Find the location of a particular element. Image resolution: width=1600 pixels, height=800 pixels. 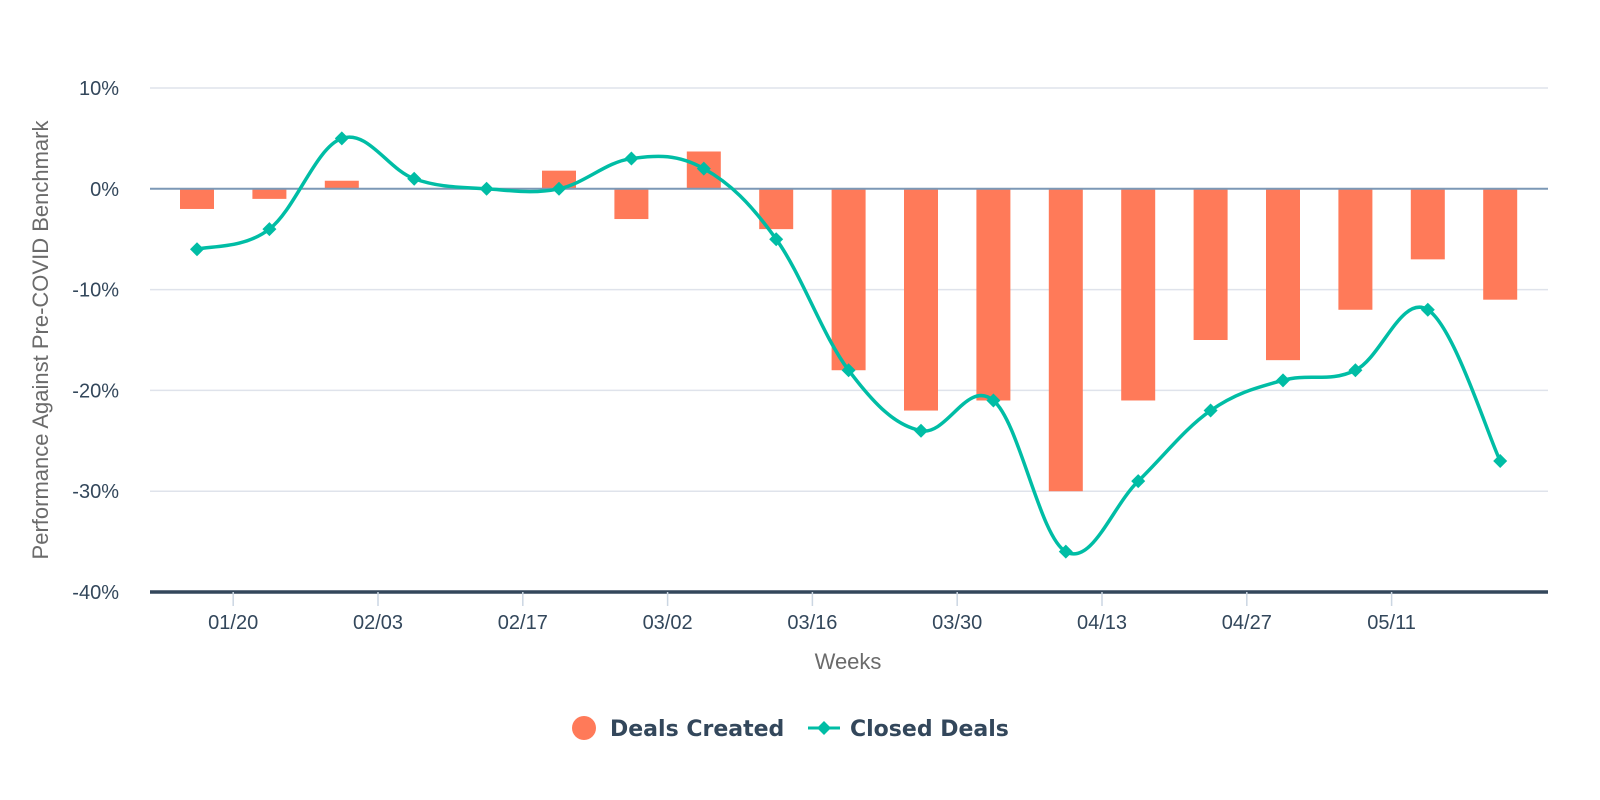

legend-swatch-deals-created is located at coordinates (584, 728).